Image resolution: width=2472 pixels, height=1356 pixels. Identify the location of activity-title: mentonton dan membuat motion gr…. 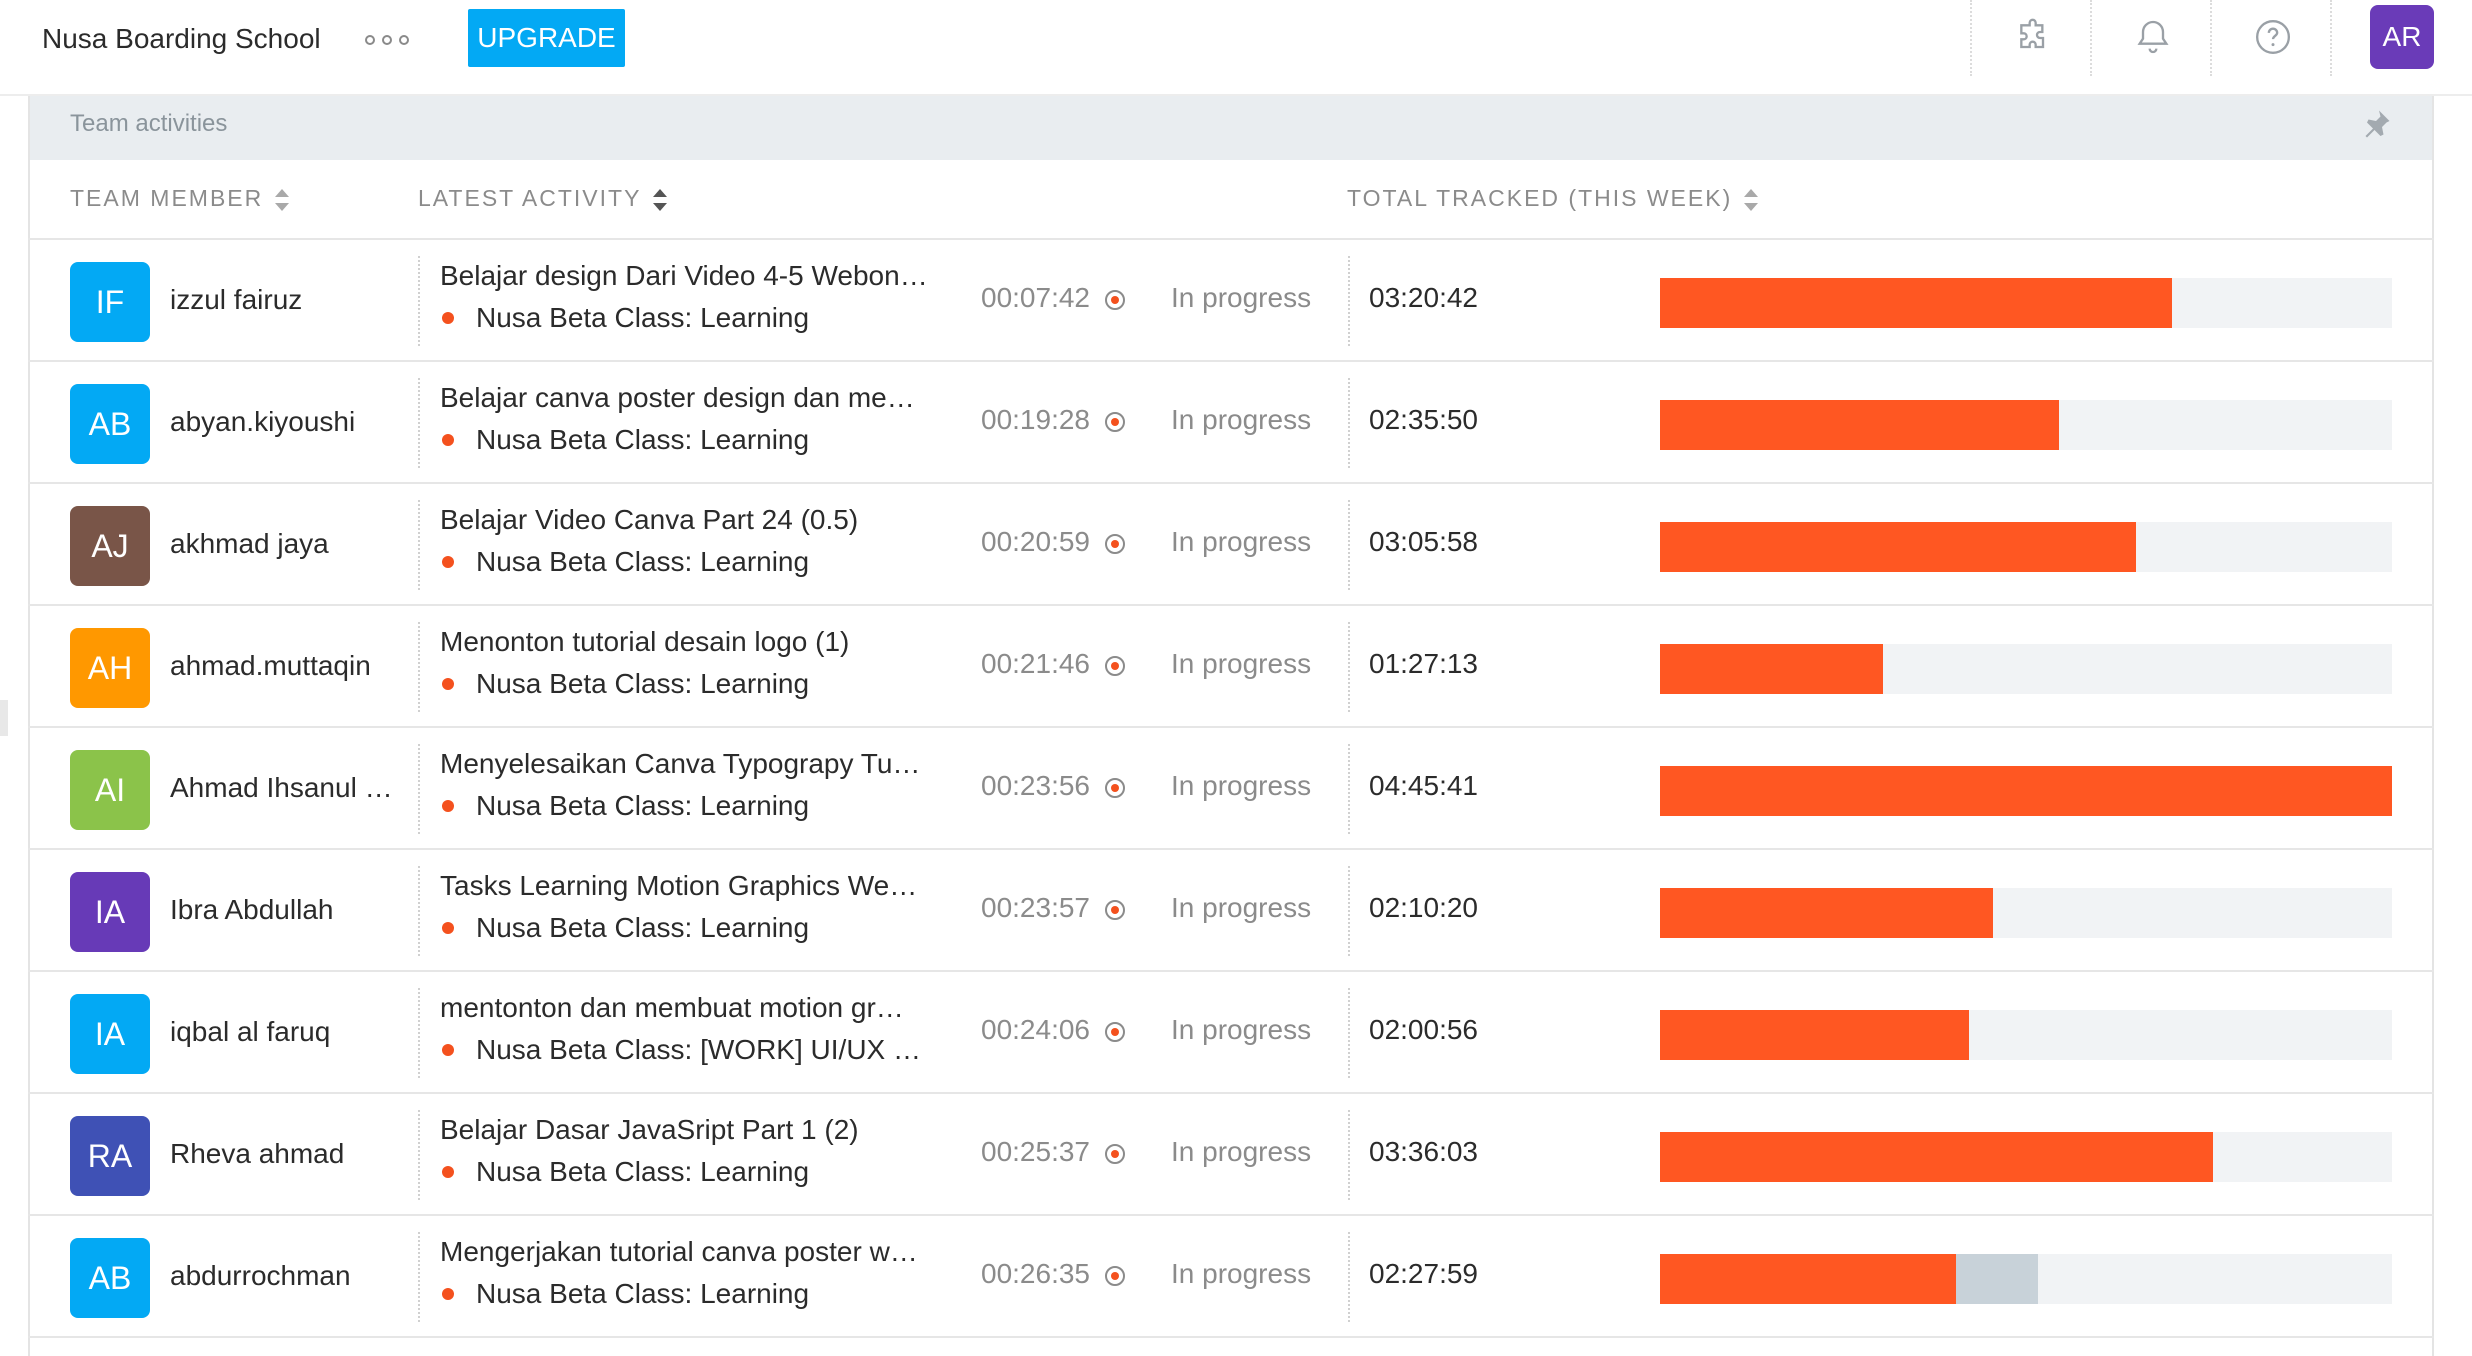
(672, 1007).